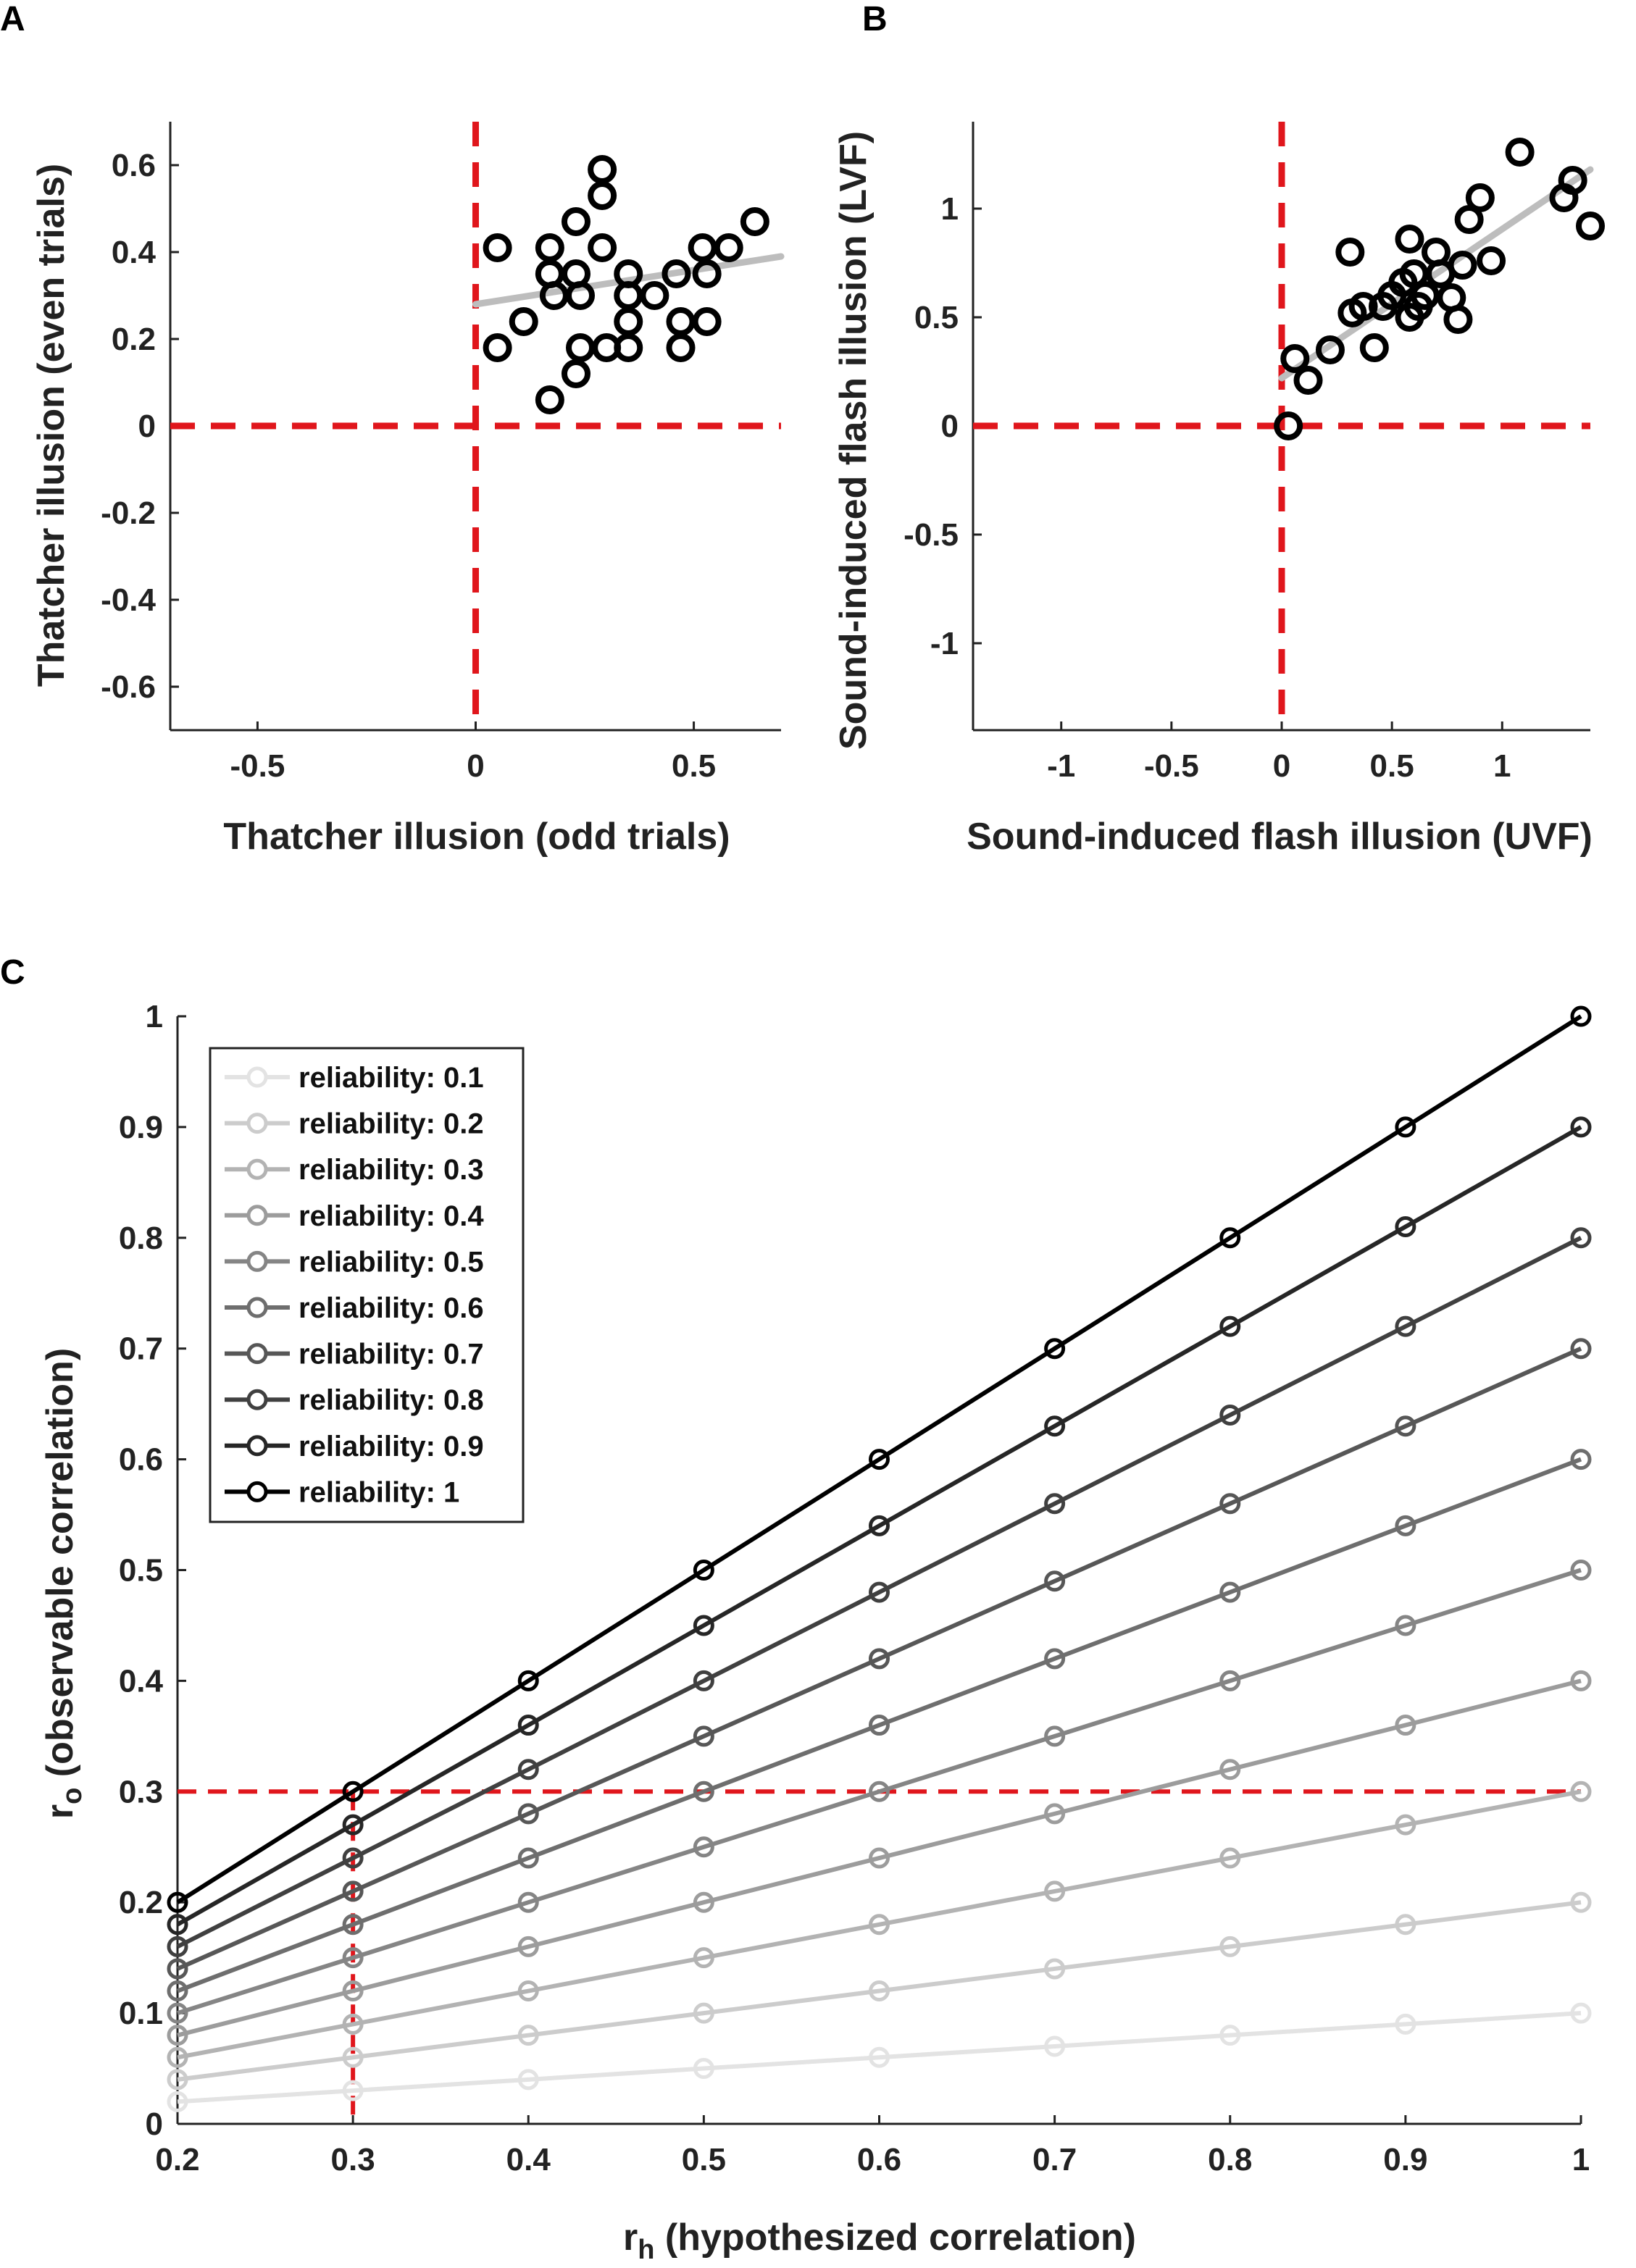 This screenshot has height=2268, width=1636. I want to click on panel-c-y-tick-label: 1, so click(155, 1017).